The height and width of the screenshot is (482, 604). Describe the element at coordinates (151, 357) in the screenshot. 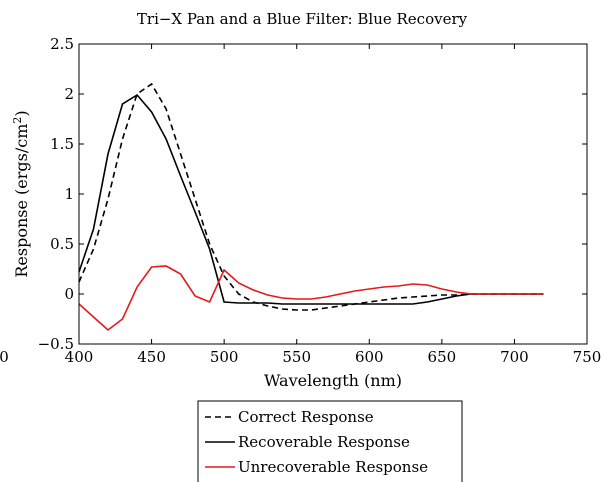

I see `x-tick-label: 450` at that location.